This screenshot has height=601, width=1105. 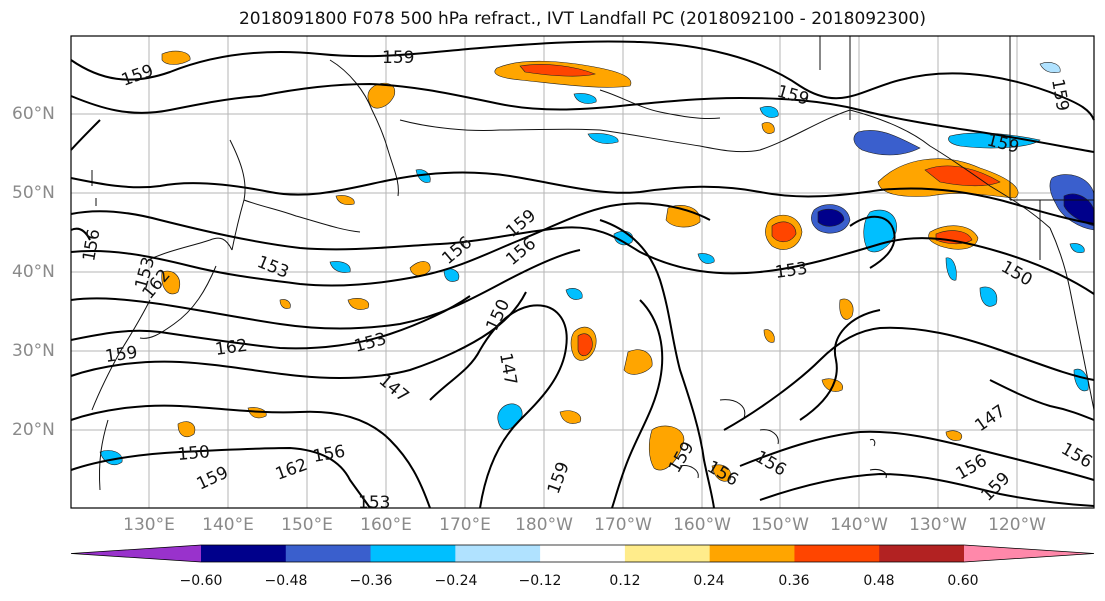 What do you see at coordinates (33, 351) in the screenshot?
I see `lat-label: 30°N` at bounding box center [33, 351].